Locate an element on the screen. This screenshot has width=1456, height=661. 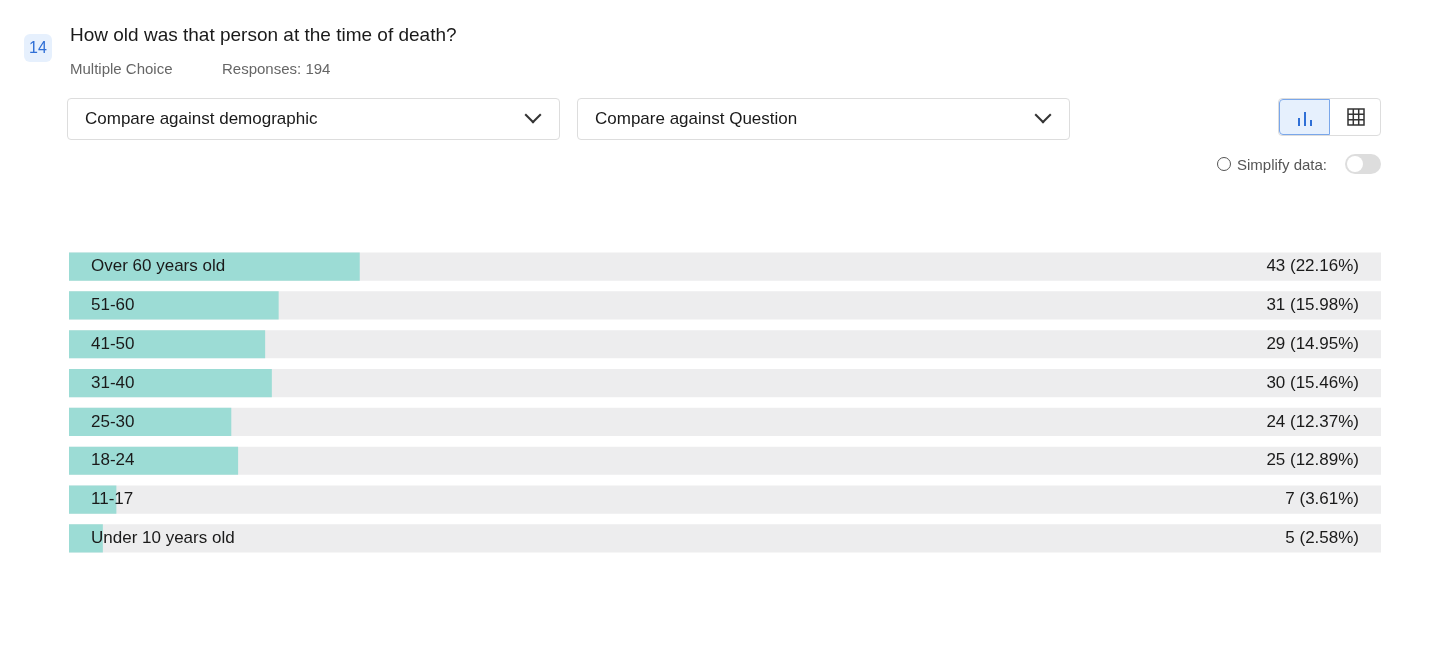
text: Multiple Choice is located at coordinates (121, 68).